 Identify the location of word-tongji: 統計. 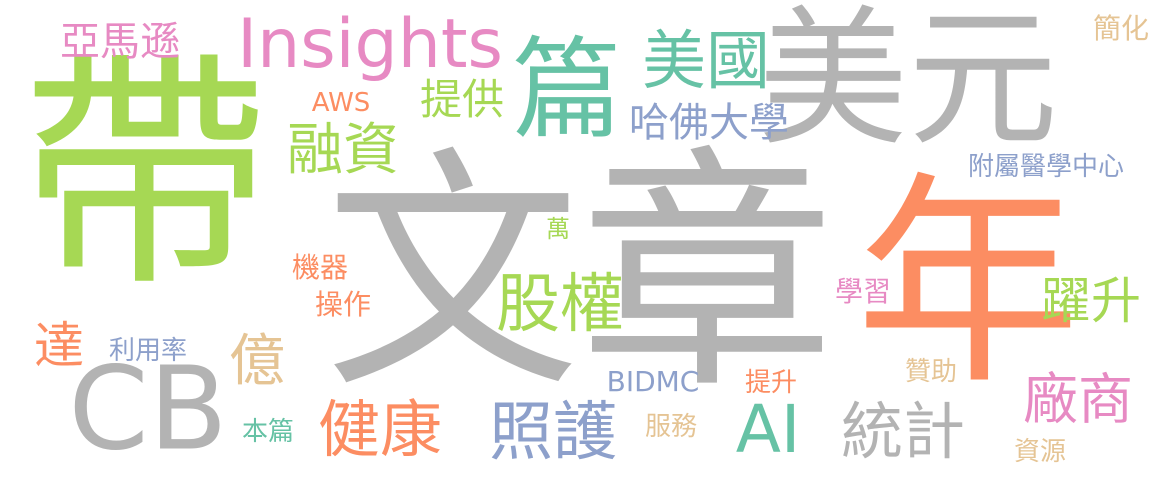
(903, 431).